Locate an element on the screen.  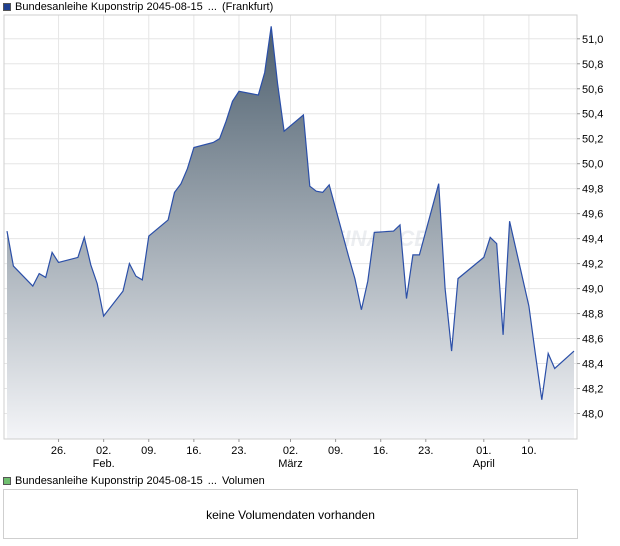
volume-panel: keine Volumendaten vorhanden is located at coordinates (290, 514).